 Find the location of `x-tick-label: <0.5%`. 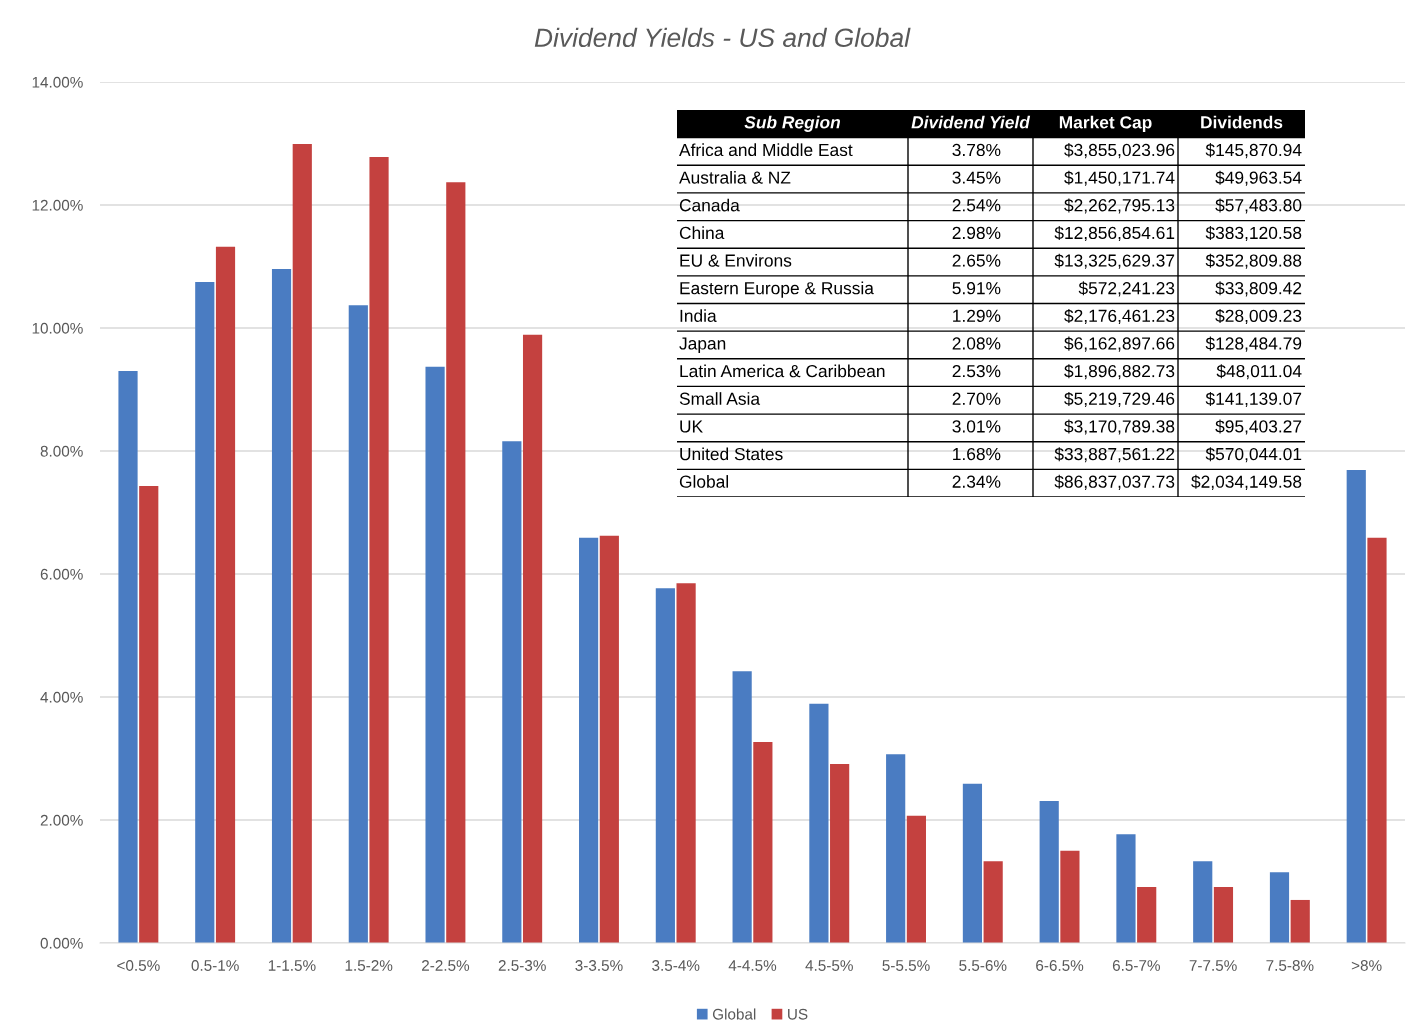

x-tick-label: <0.5% is located at coordinates (138, 965).